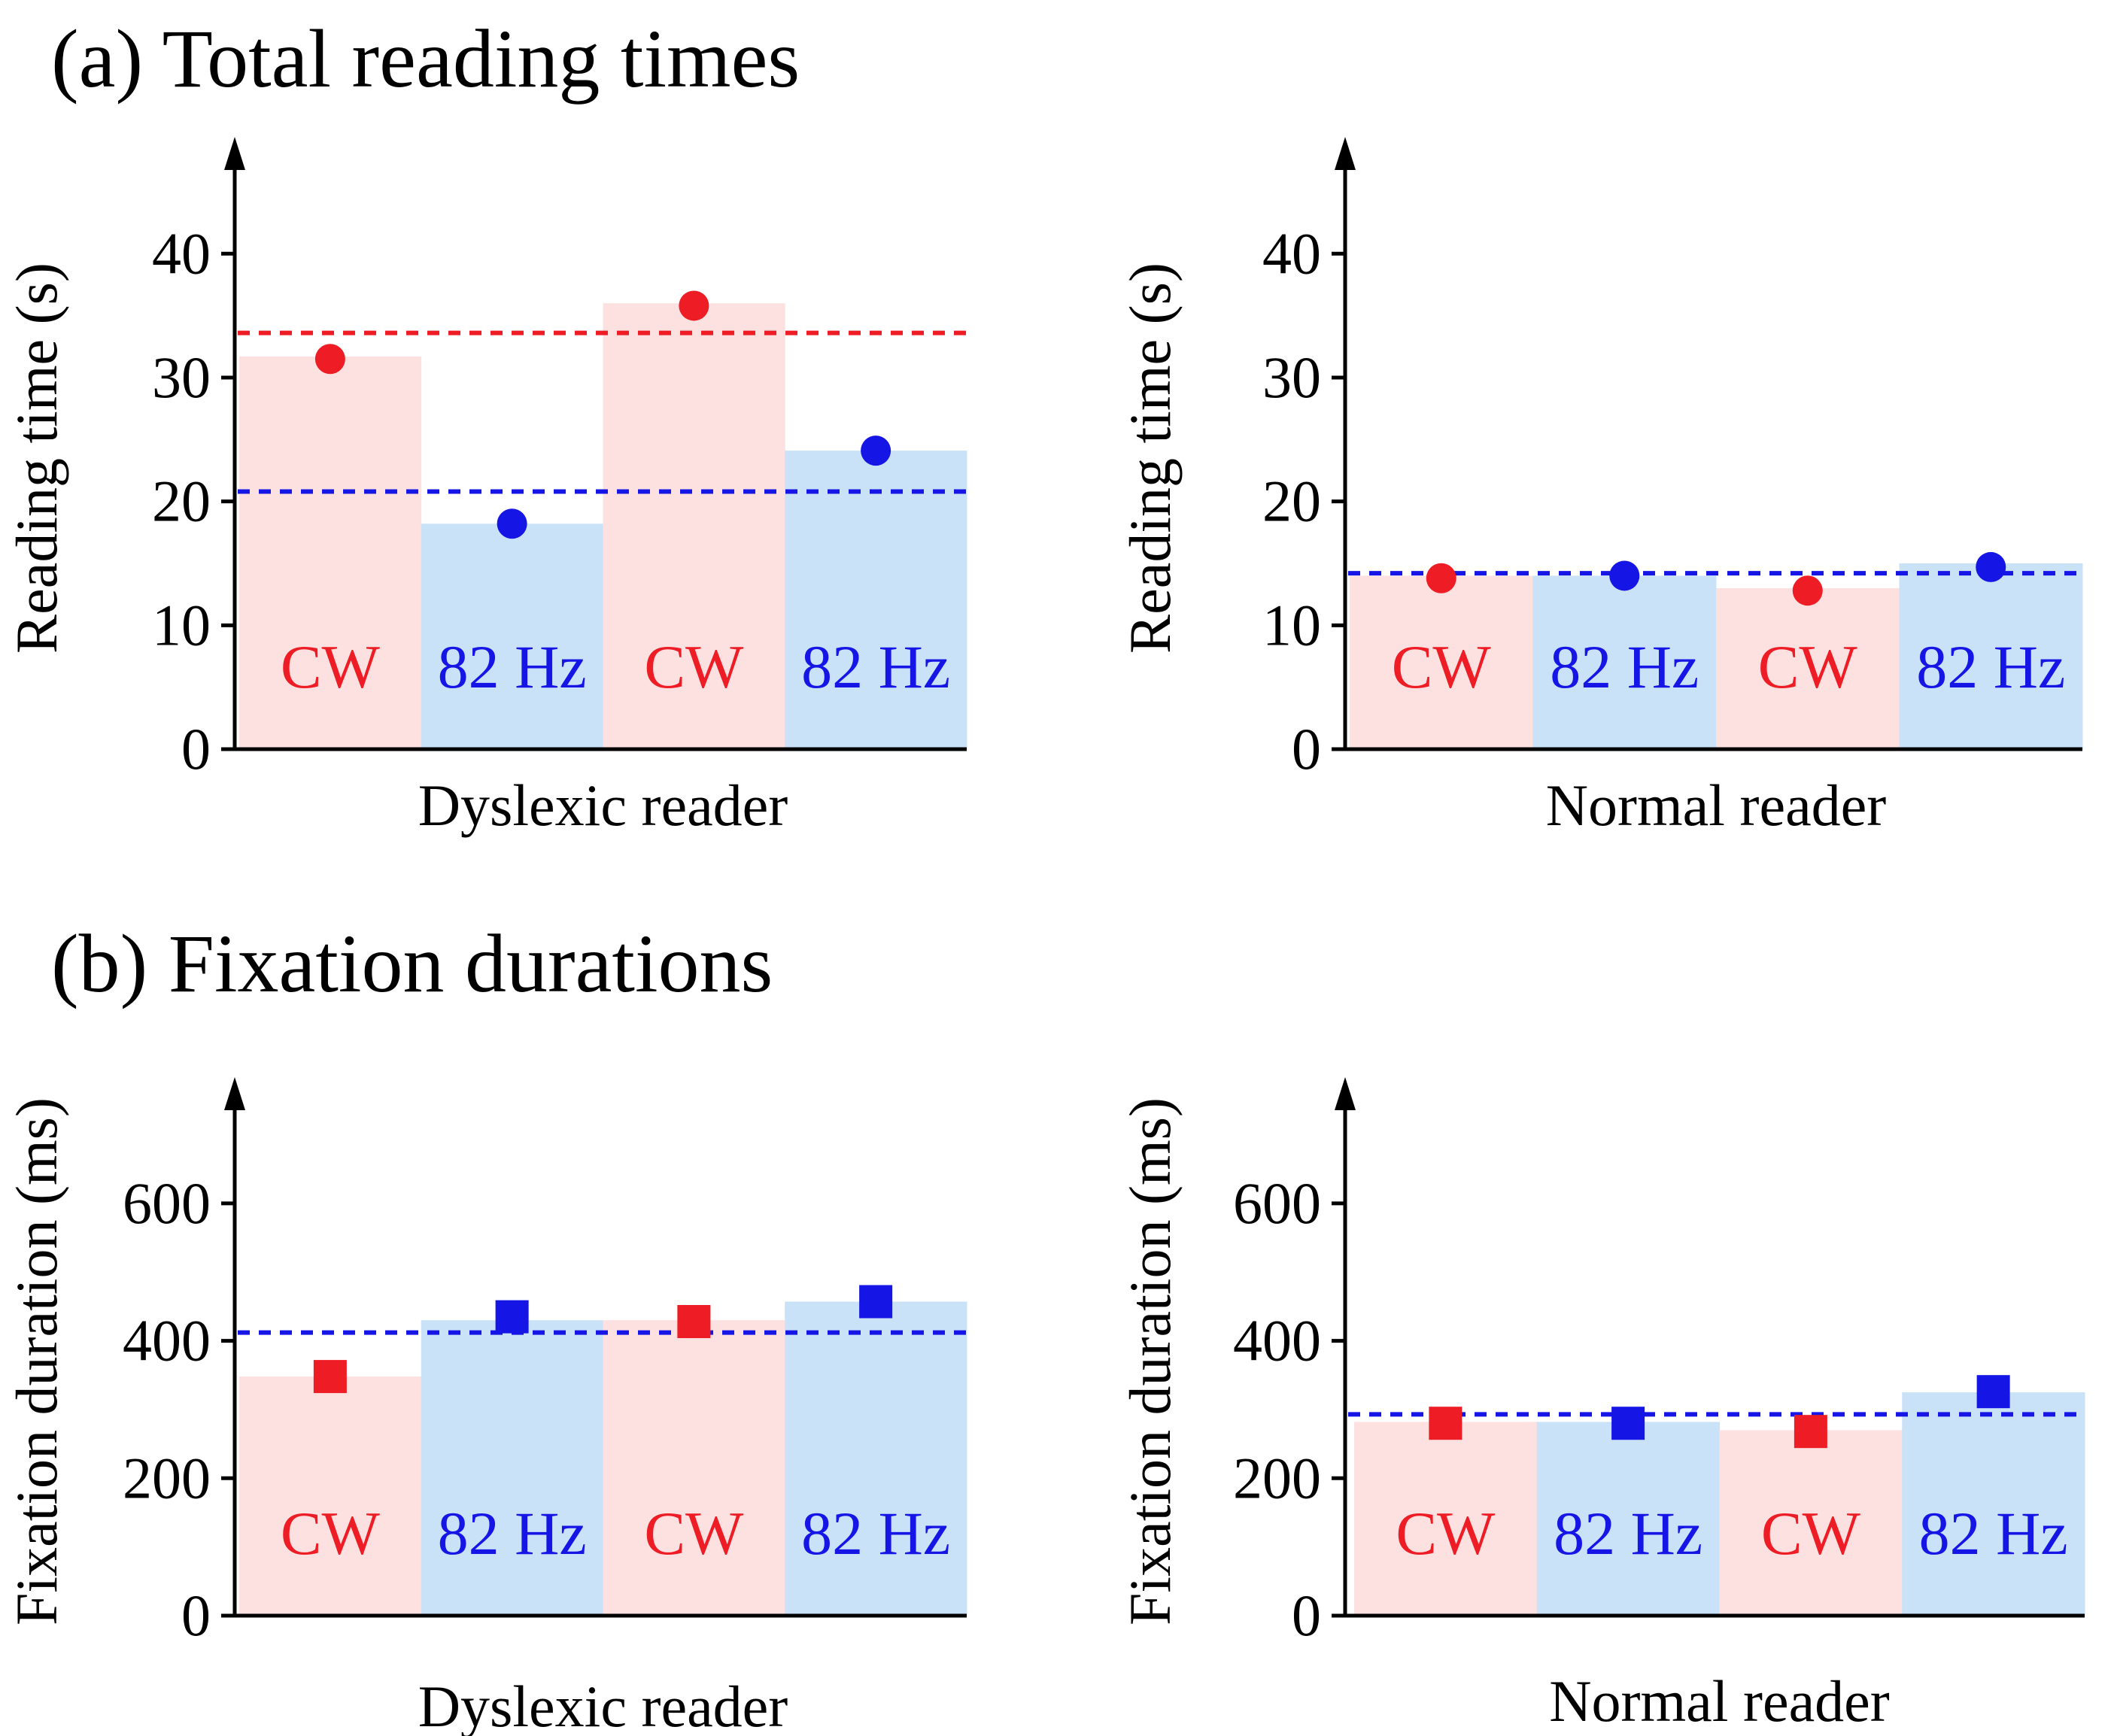 This screenshot has height=1736, width=2114. I want to click on panel-a-title: (a) Total reading times, so click(425, 59).